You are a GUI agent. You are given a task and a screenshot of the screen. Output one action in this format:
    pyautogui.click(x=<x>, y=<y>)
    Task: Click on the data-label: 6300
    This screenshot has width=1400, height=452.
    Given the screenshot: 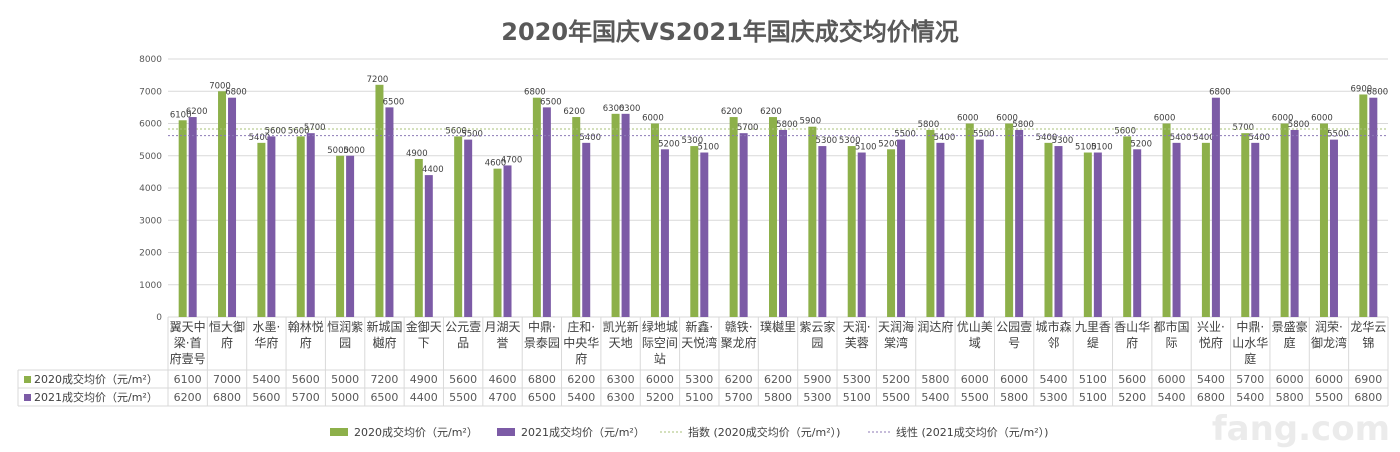 What is the action you would take?
    pyautogui.click(x=630, y=109)
    